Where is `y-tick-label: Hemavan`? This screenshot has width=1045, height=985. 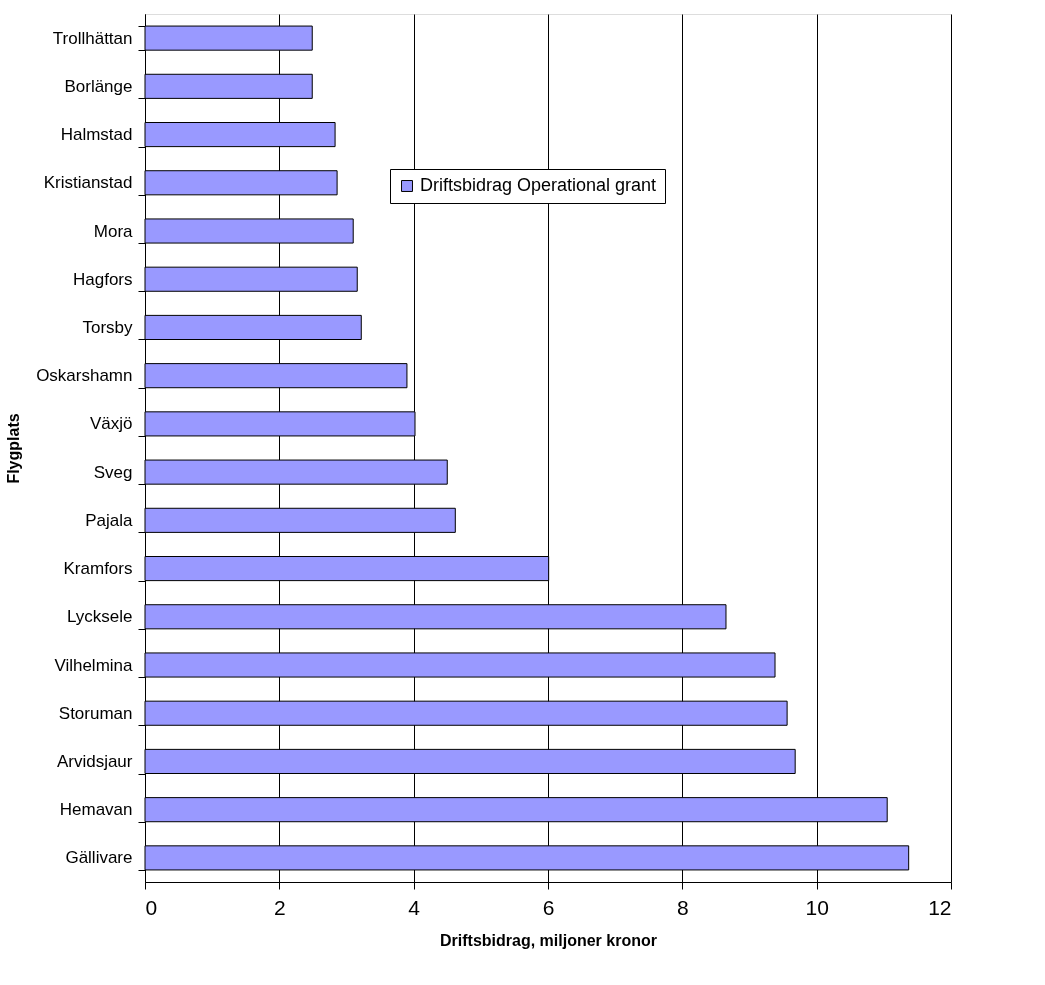
y-tick-label: Hemavan is located at coordinates (96, 810).